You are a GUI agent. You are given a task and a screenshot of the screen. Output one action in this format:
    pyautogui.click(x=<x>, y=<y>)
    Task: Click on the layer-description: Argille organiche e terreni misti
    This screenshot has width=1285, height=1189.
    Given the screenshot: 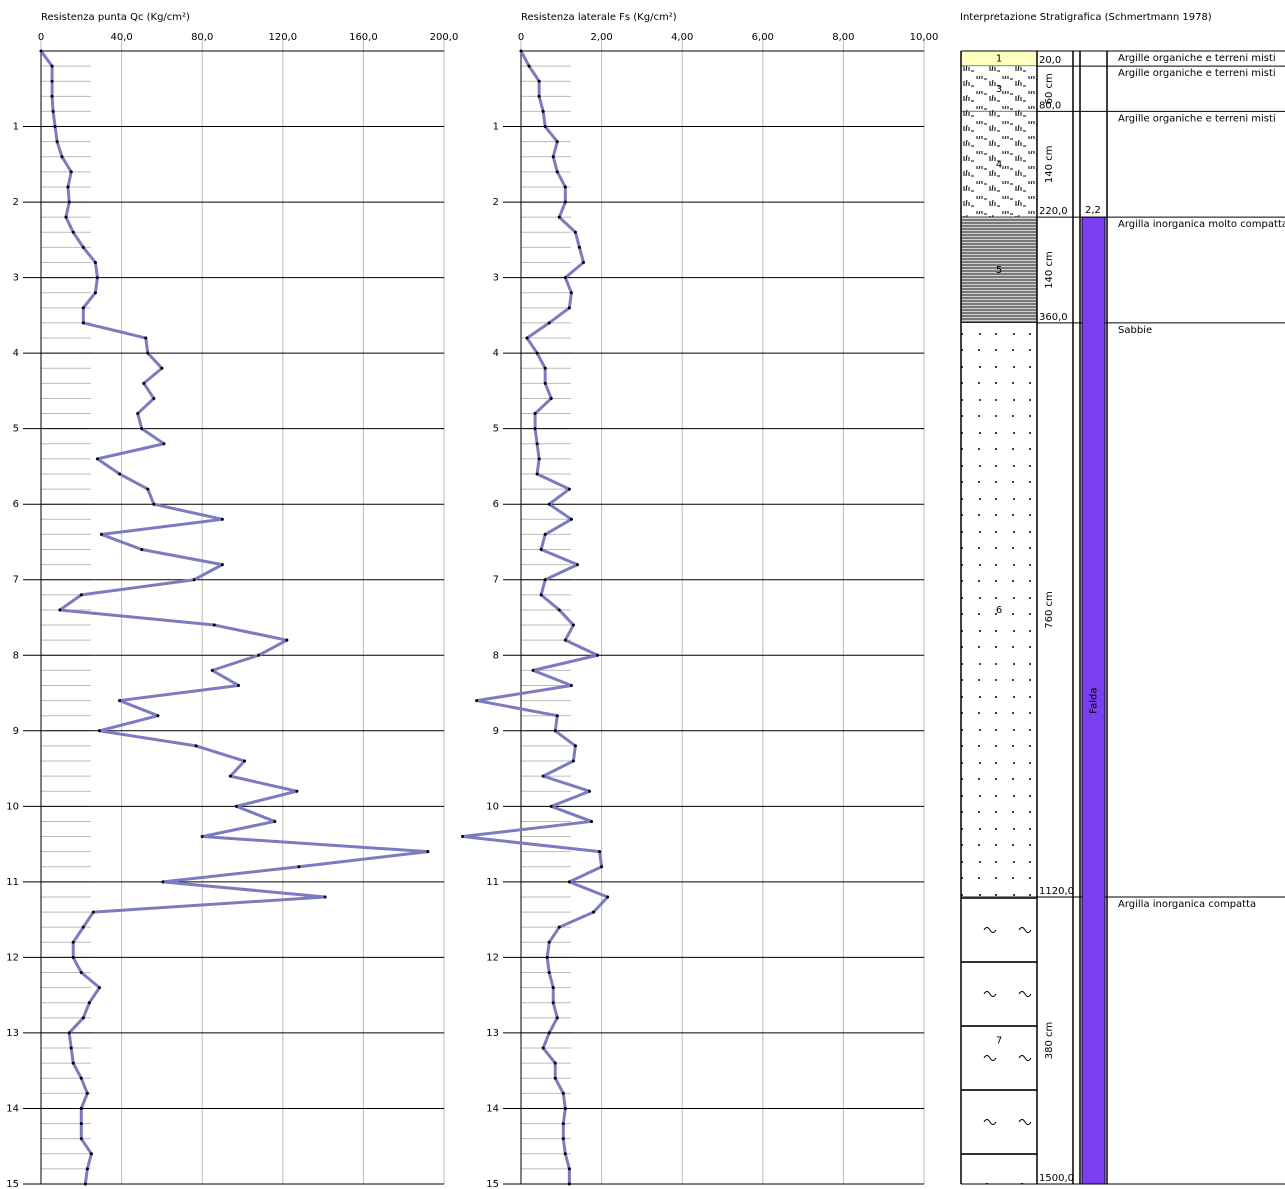 What is the action you would take?
    pyautogui.click(x=1197, y=58)
    